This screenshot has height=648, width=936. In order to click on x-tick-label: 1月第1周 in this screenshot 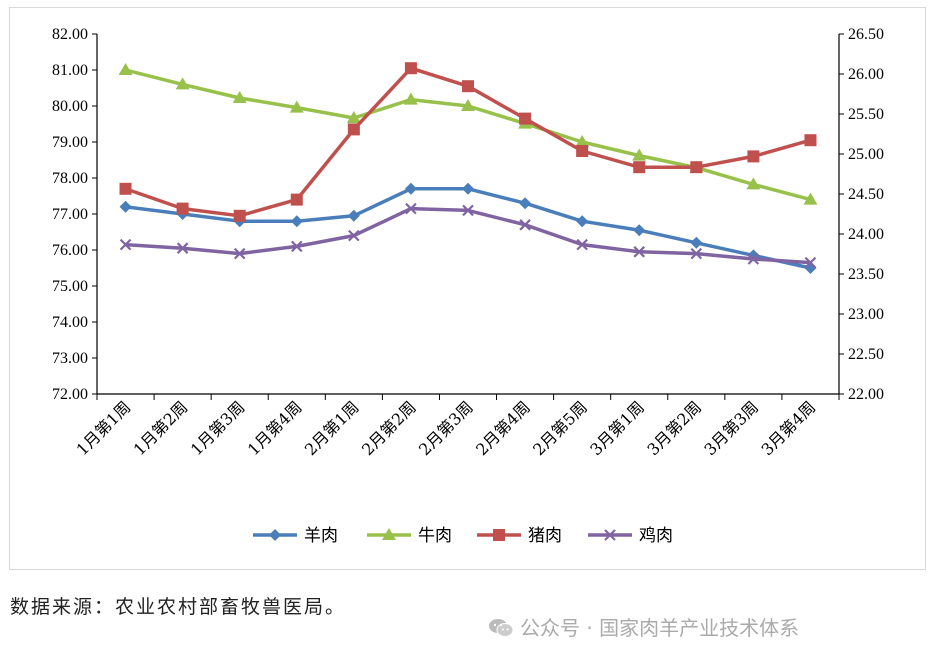, I will do `click(104, 428)`.